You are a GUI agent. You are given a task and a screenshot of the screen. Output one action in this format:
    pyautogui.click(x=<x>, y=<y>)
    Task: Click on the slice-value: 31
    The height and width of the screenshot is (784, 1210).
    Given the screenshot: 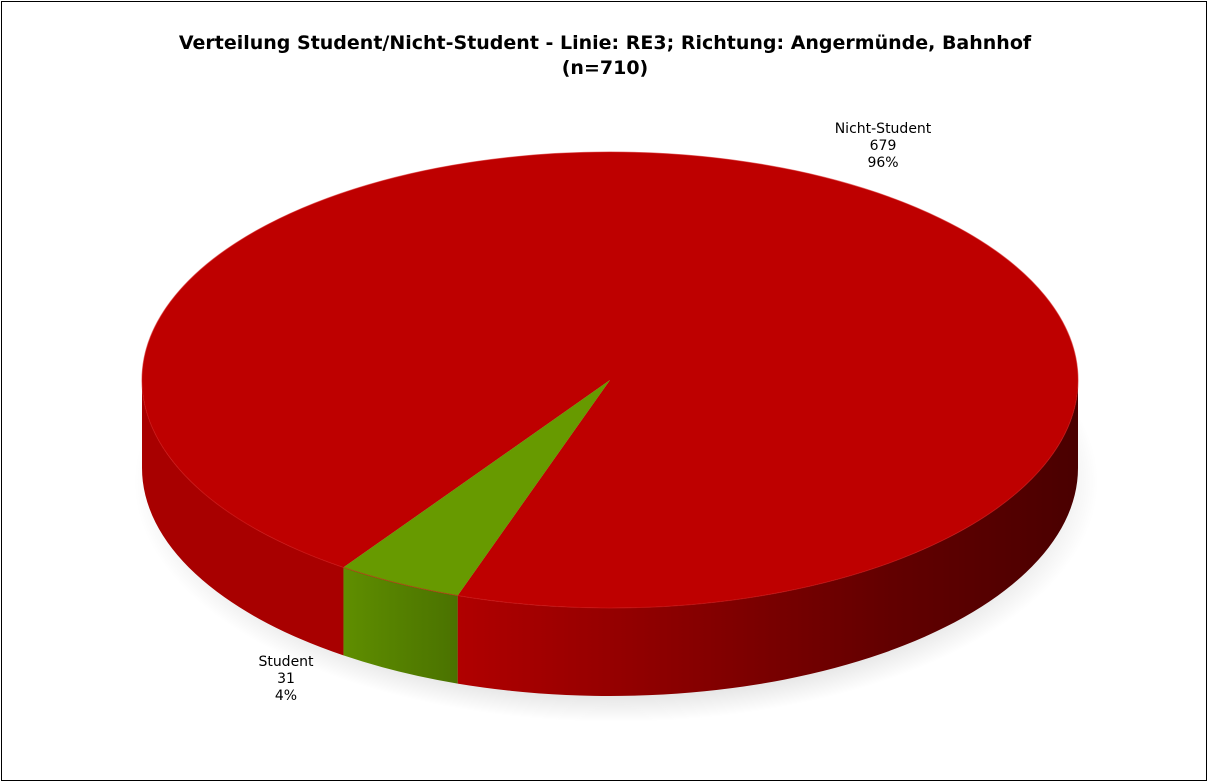 What is the action you would take?
    pyautogui.click(x=286, y=679)
    